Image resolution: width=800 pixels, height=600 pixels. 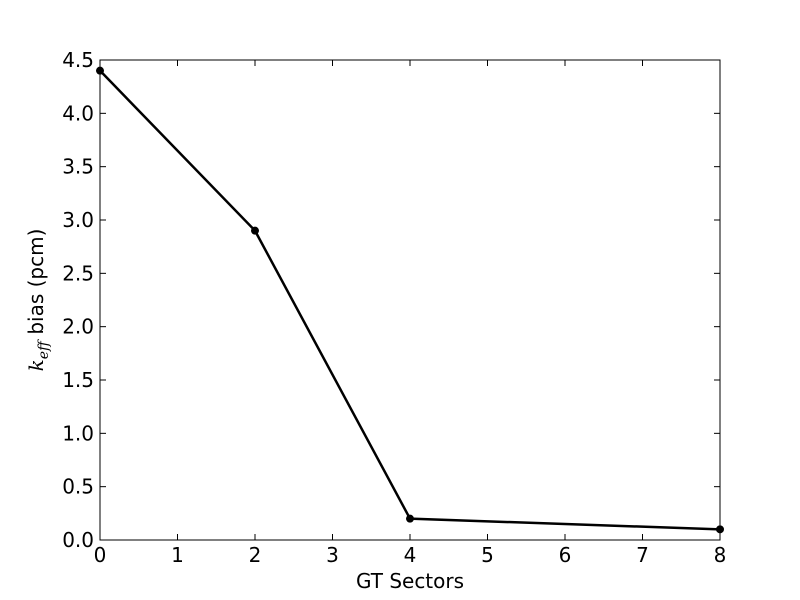 What do you see at coordinates (78, 327) in the screenshot?
I see `y-tick-label: 2.0` at bounding box center [78, 327].